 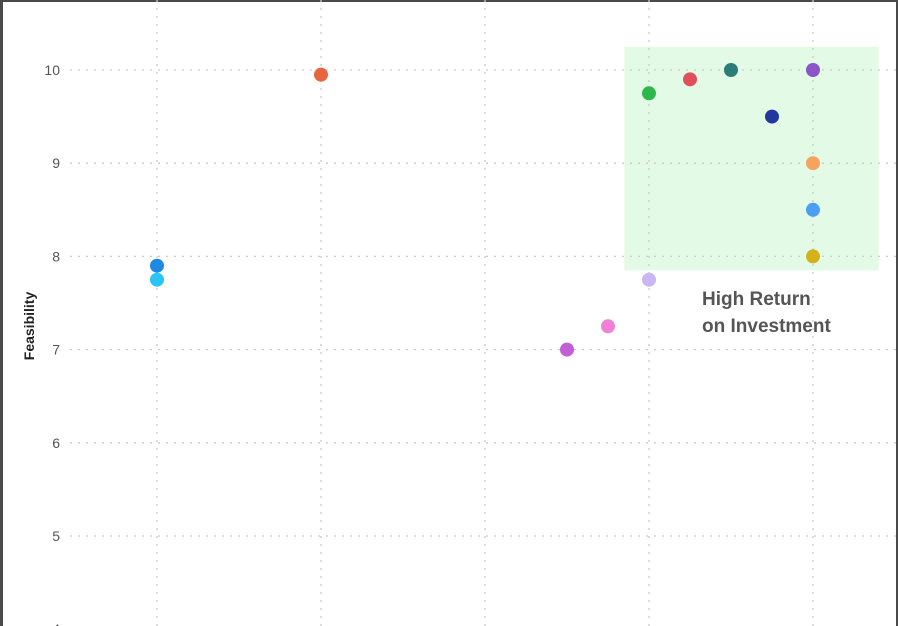 What do you see at coordinates (56, 443) in the screenshot?
I see `y-tick-label: 6` at bounding box center [56, 443].